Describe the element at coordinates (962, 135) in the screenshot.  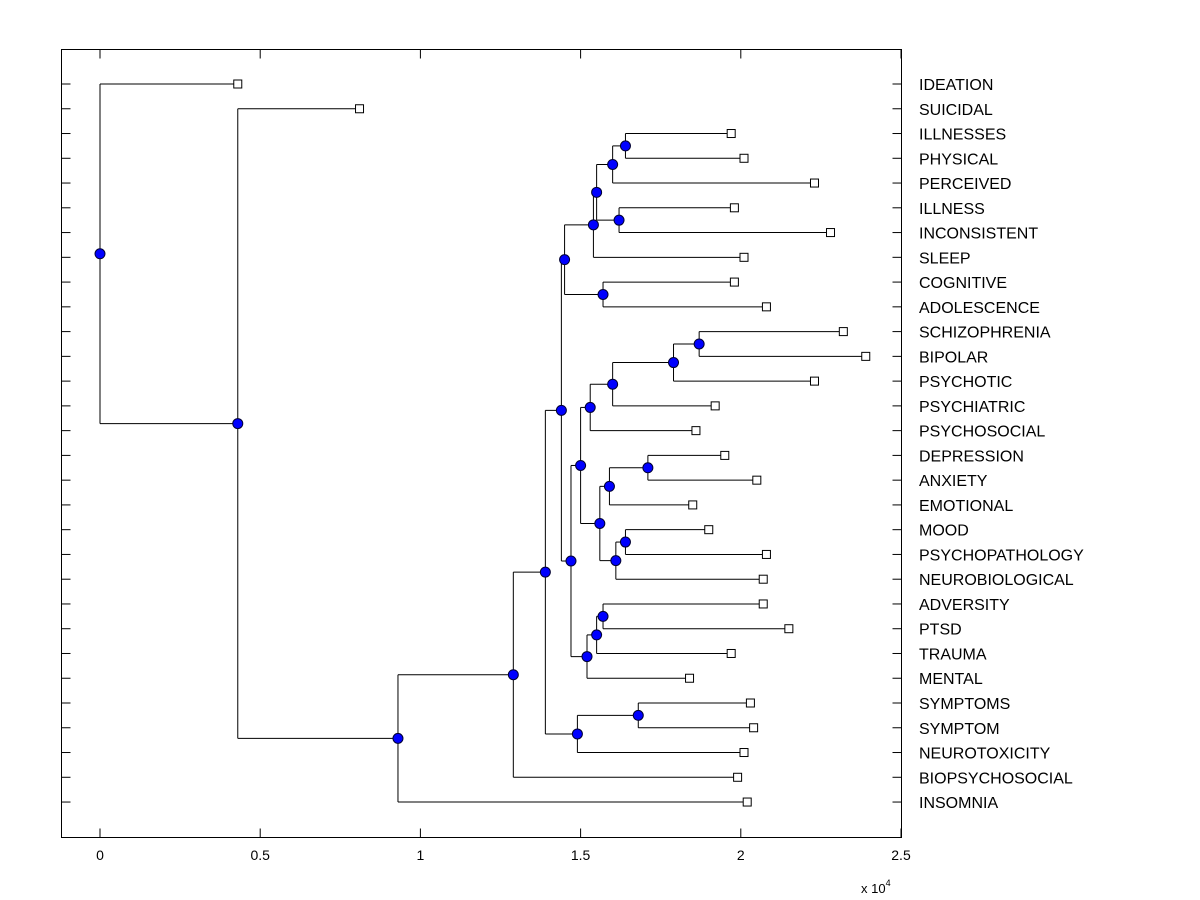
I see `leaf-label: ILLNESSES` at that location.